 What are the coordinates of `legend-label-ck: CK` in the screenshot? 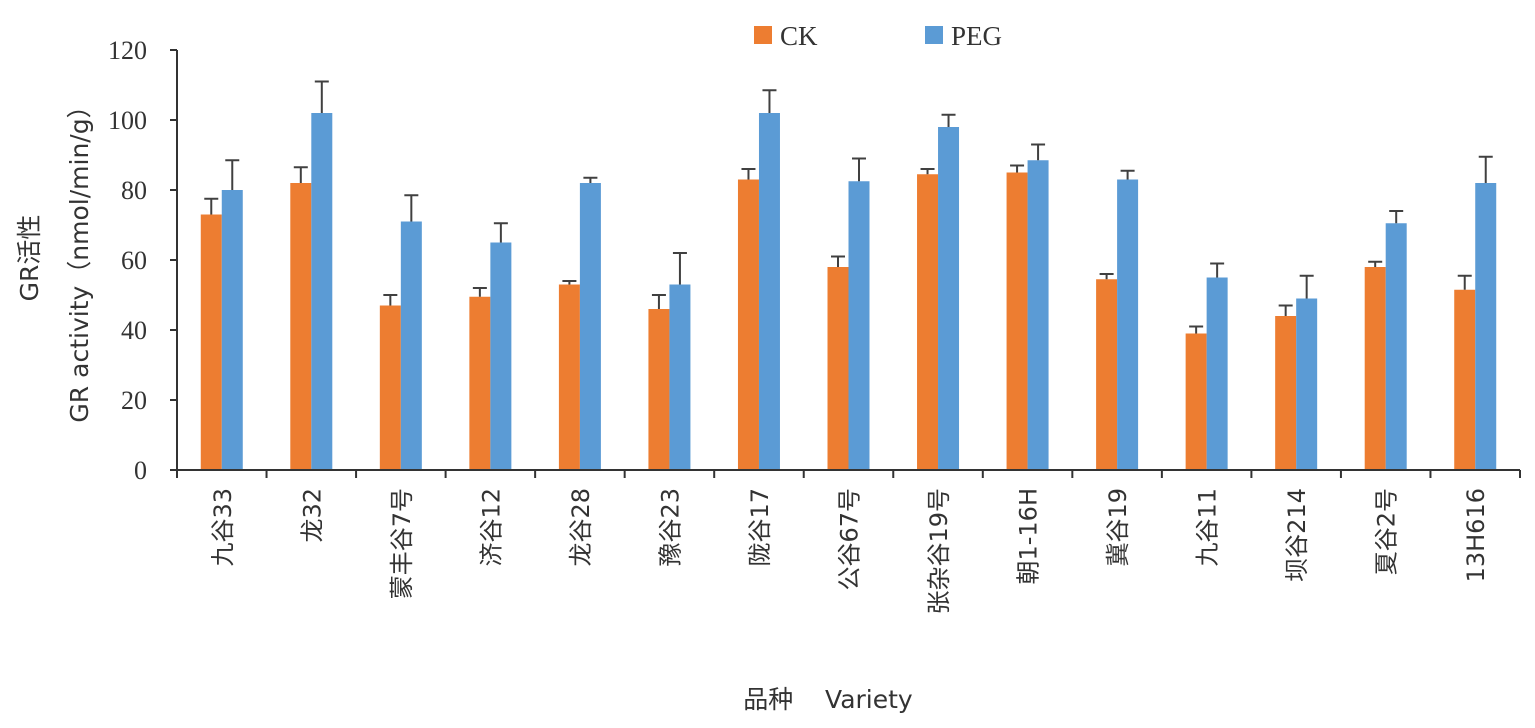 It's located at (799, 36).